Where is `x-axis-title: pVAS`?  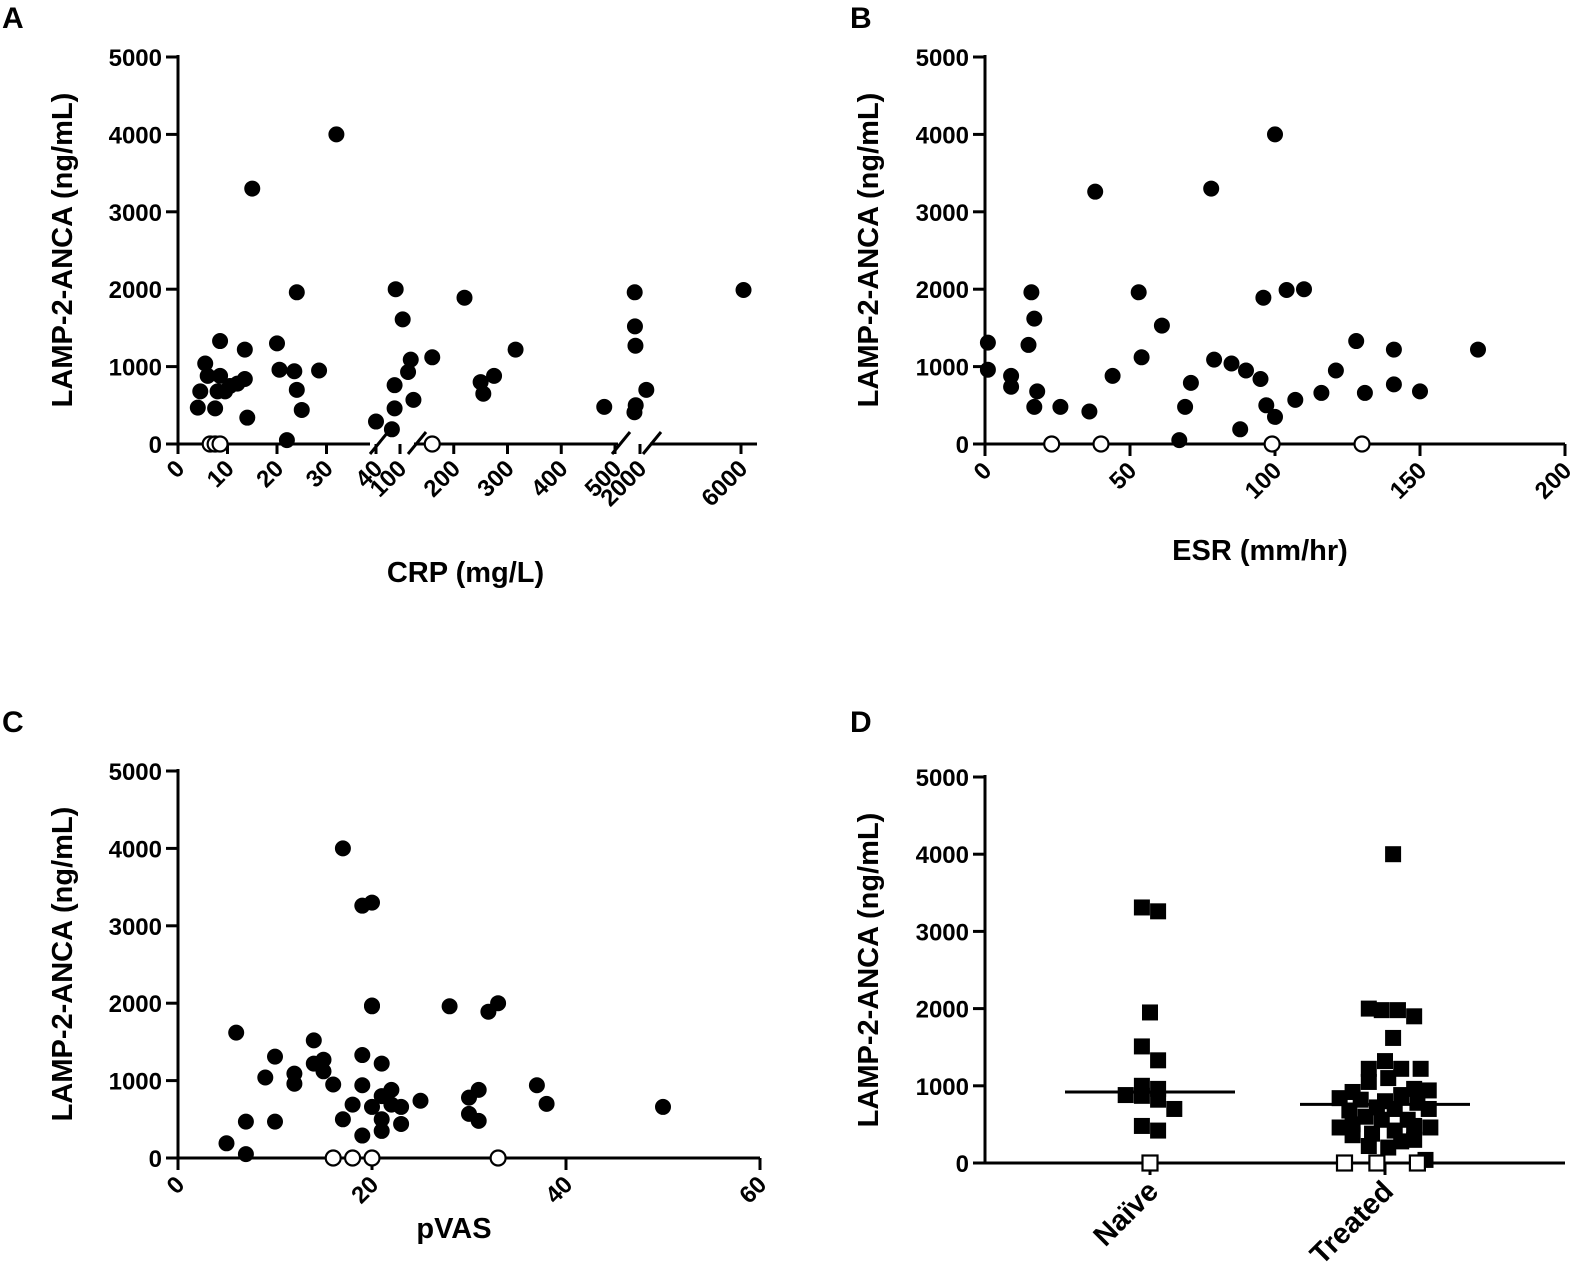 x-axis-title: pVAS is located at coordinates (453, 1229).